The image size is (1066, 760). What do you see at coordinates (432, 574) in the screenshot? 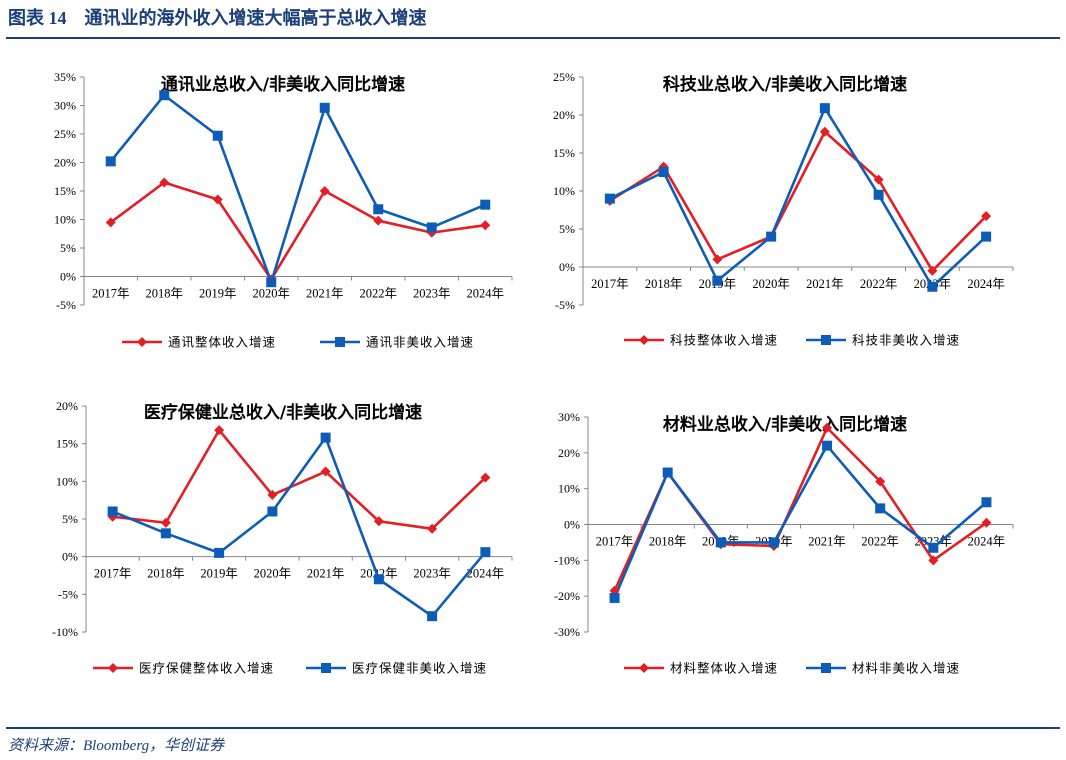
I see `x-tick-label: 2023年` at bounding box center [432, 574].